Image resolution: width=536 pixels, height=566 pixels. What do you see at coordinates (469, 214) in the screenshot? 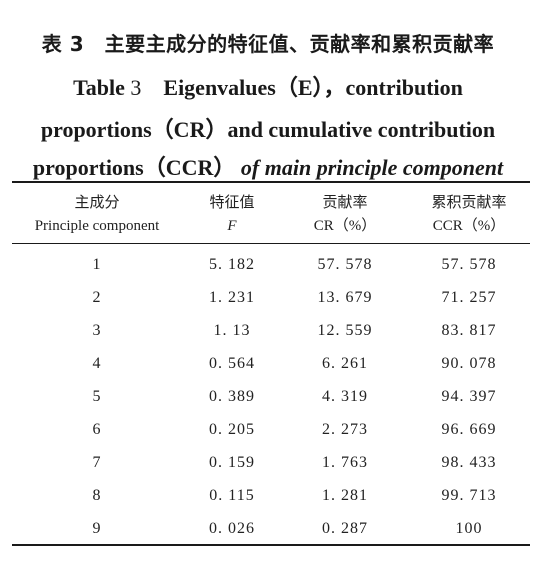
I see `header-cumulative-contribution: 累积贡献率 CCR（%）` at bounding box center [469, 214].